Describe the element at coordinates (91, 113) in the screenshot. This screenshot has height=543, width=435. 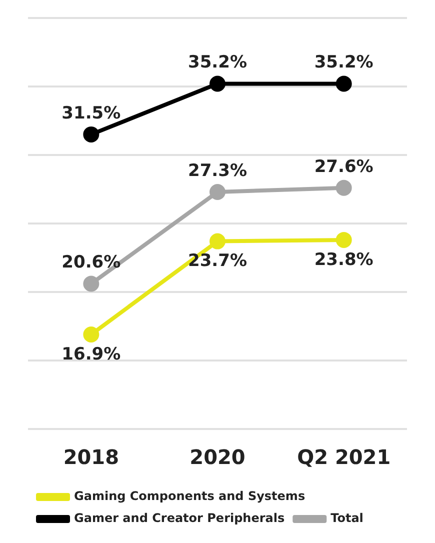
I see `data-label: 31.5%` at that location.